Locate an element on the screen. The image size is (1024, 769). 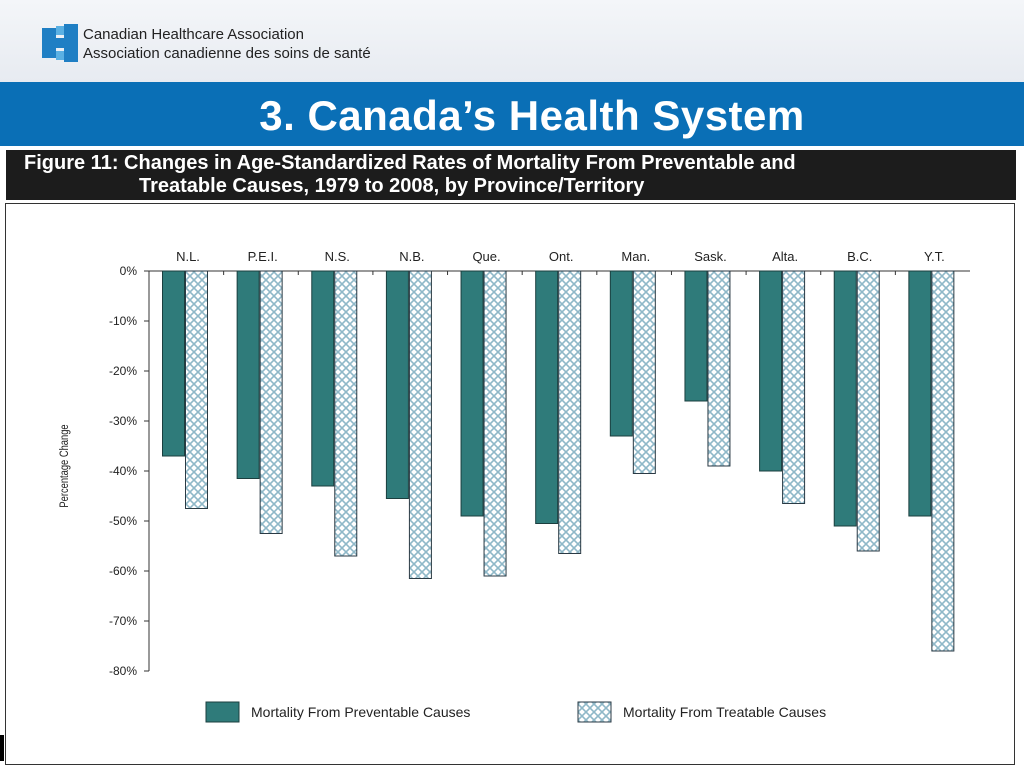
legend-label-preventable: Mortality From Preventable Causes is located at coordinates (360, 712).